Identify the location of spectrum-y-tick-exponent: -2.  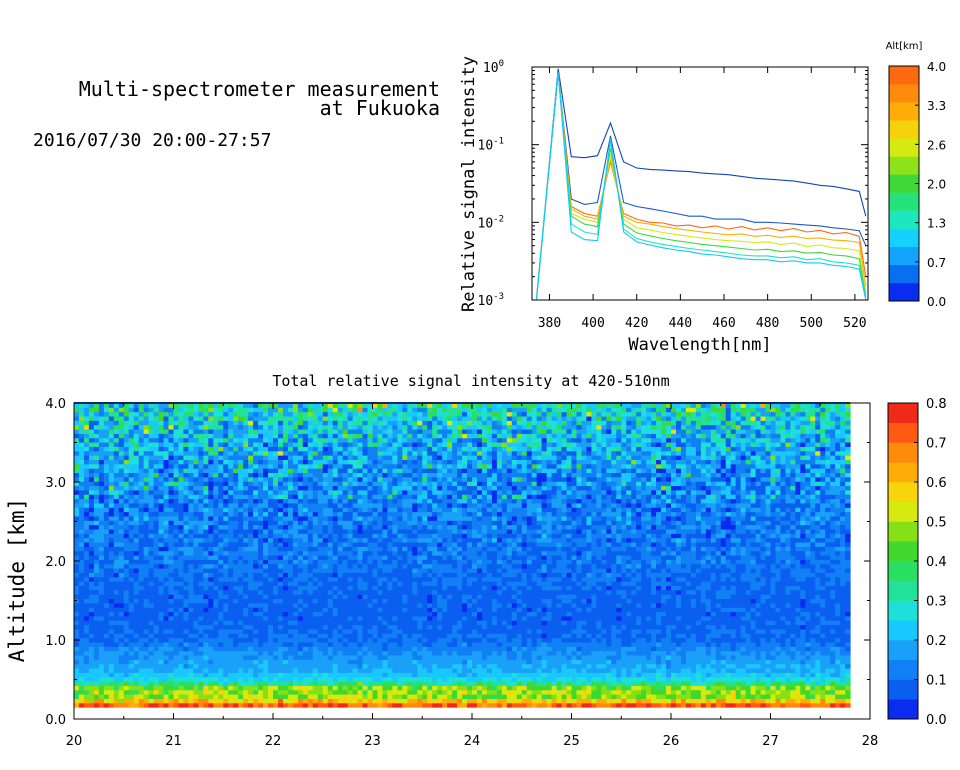
(498, 219).